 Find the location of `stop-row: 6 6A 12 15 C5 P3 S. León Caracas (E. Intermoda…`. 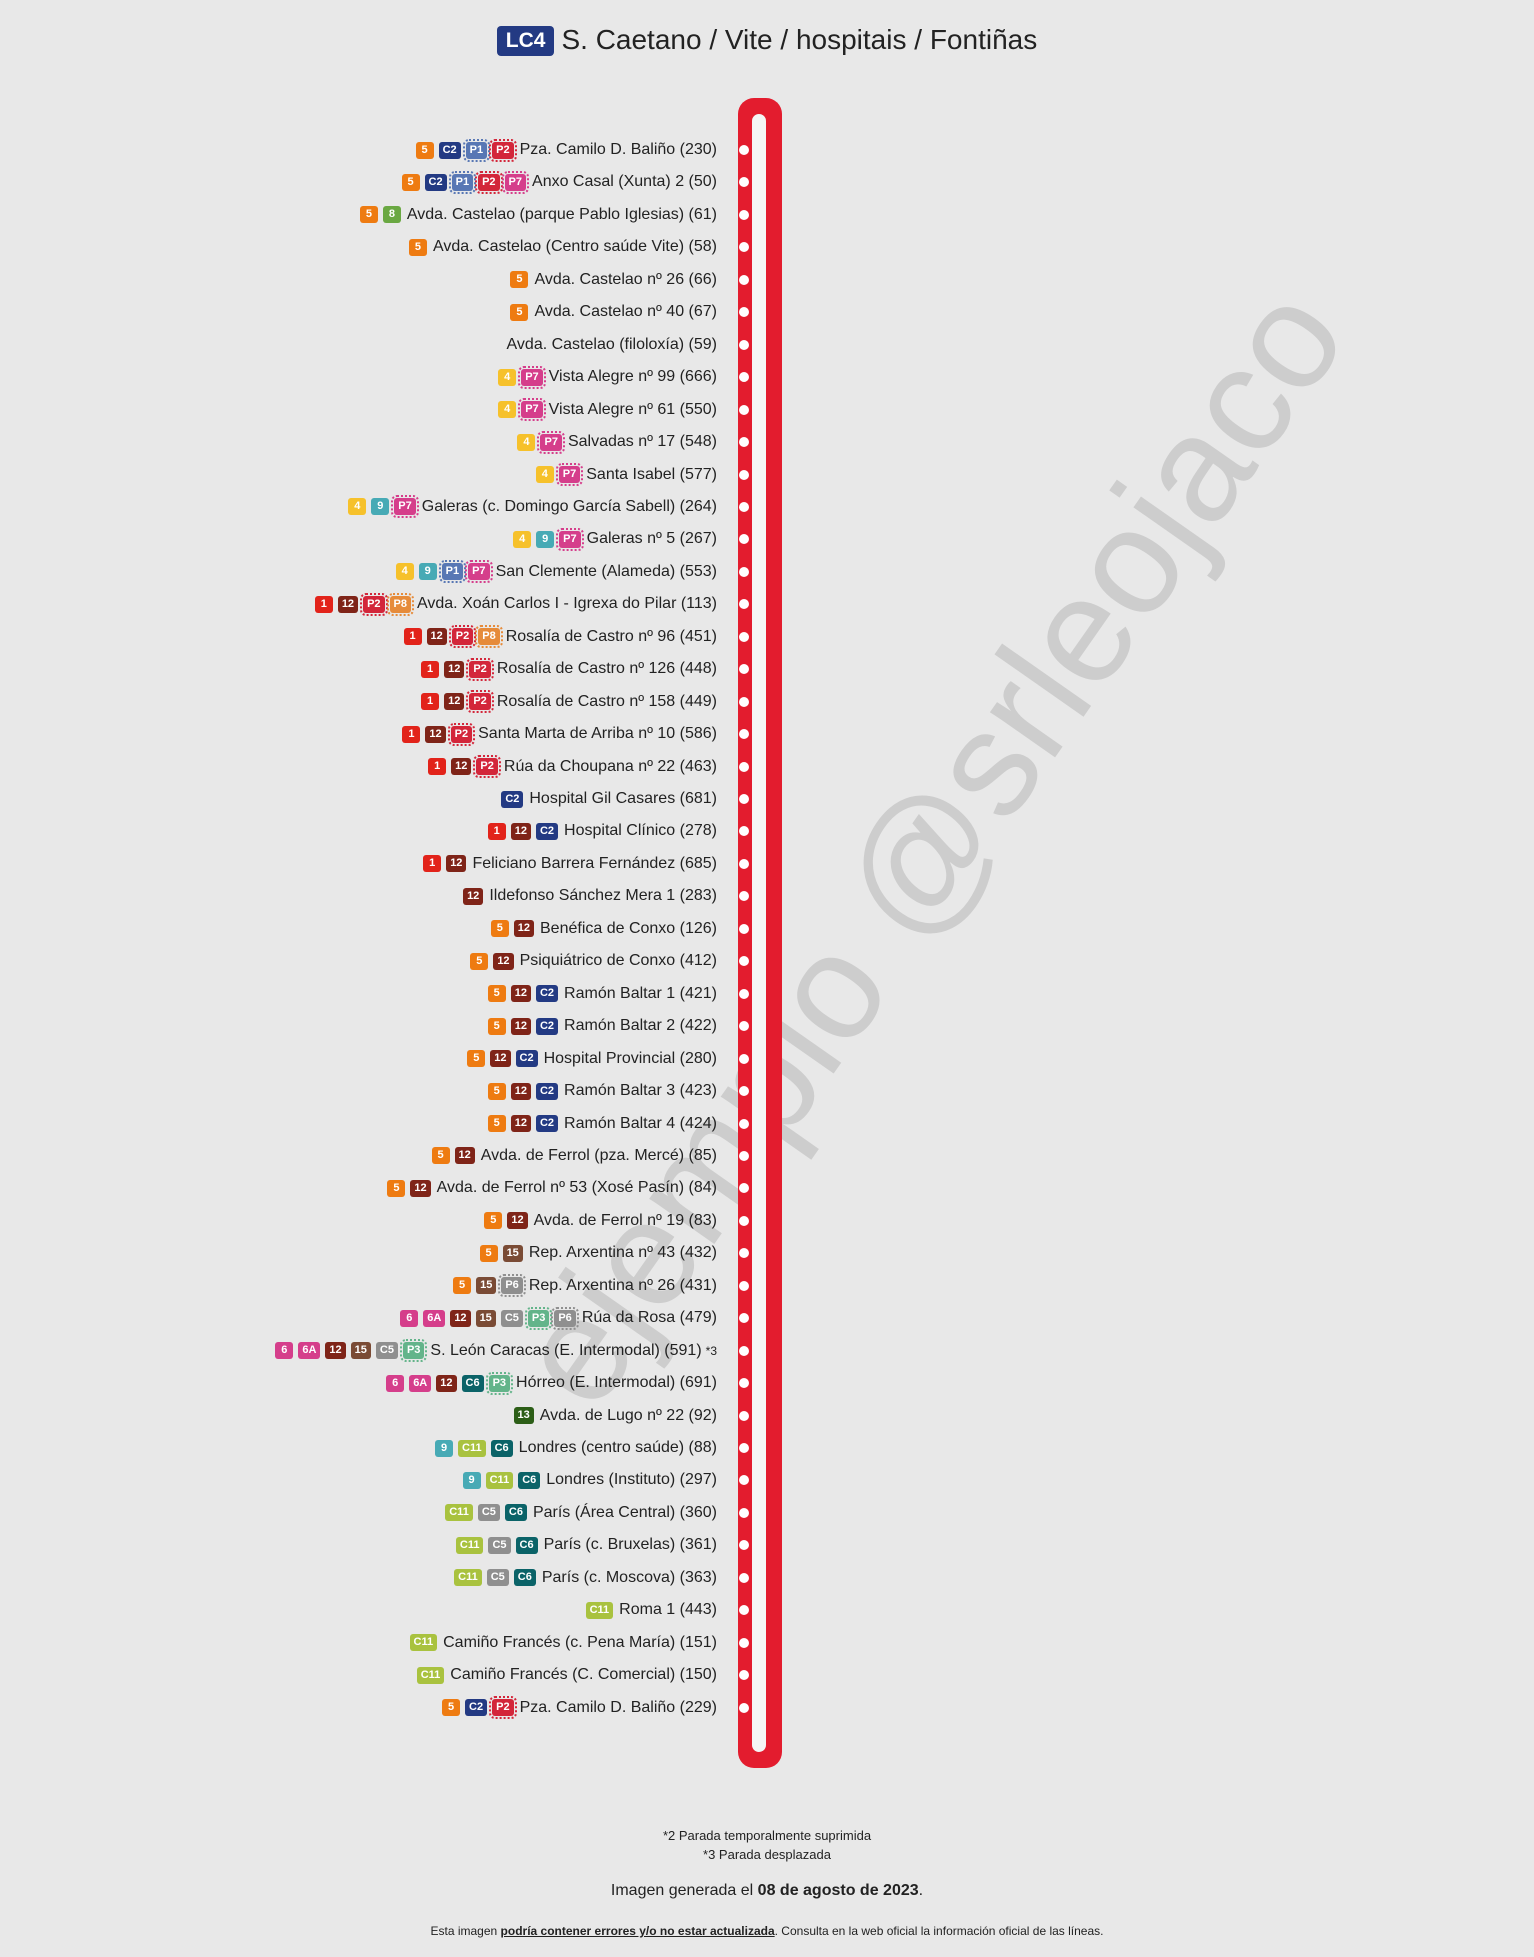

stop-row: 6 6A 12 15 C5 P3 S. León Caracas (E. Intermoda… is located at coordinates (496, 1351).